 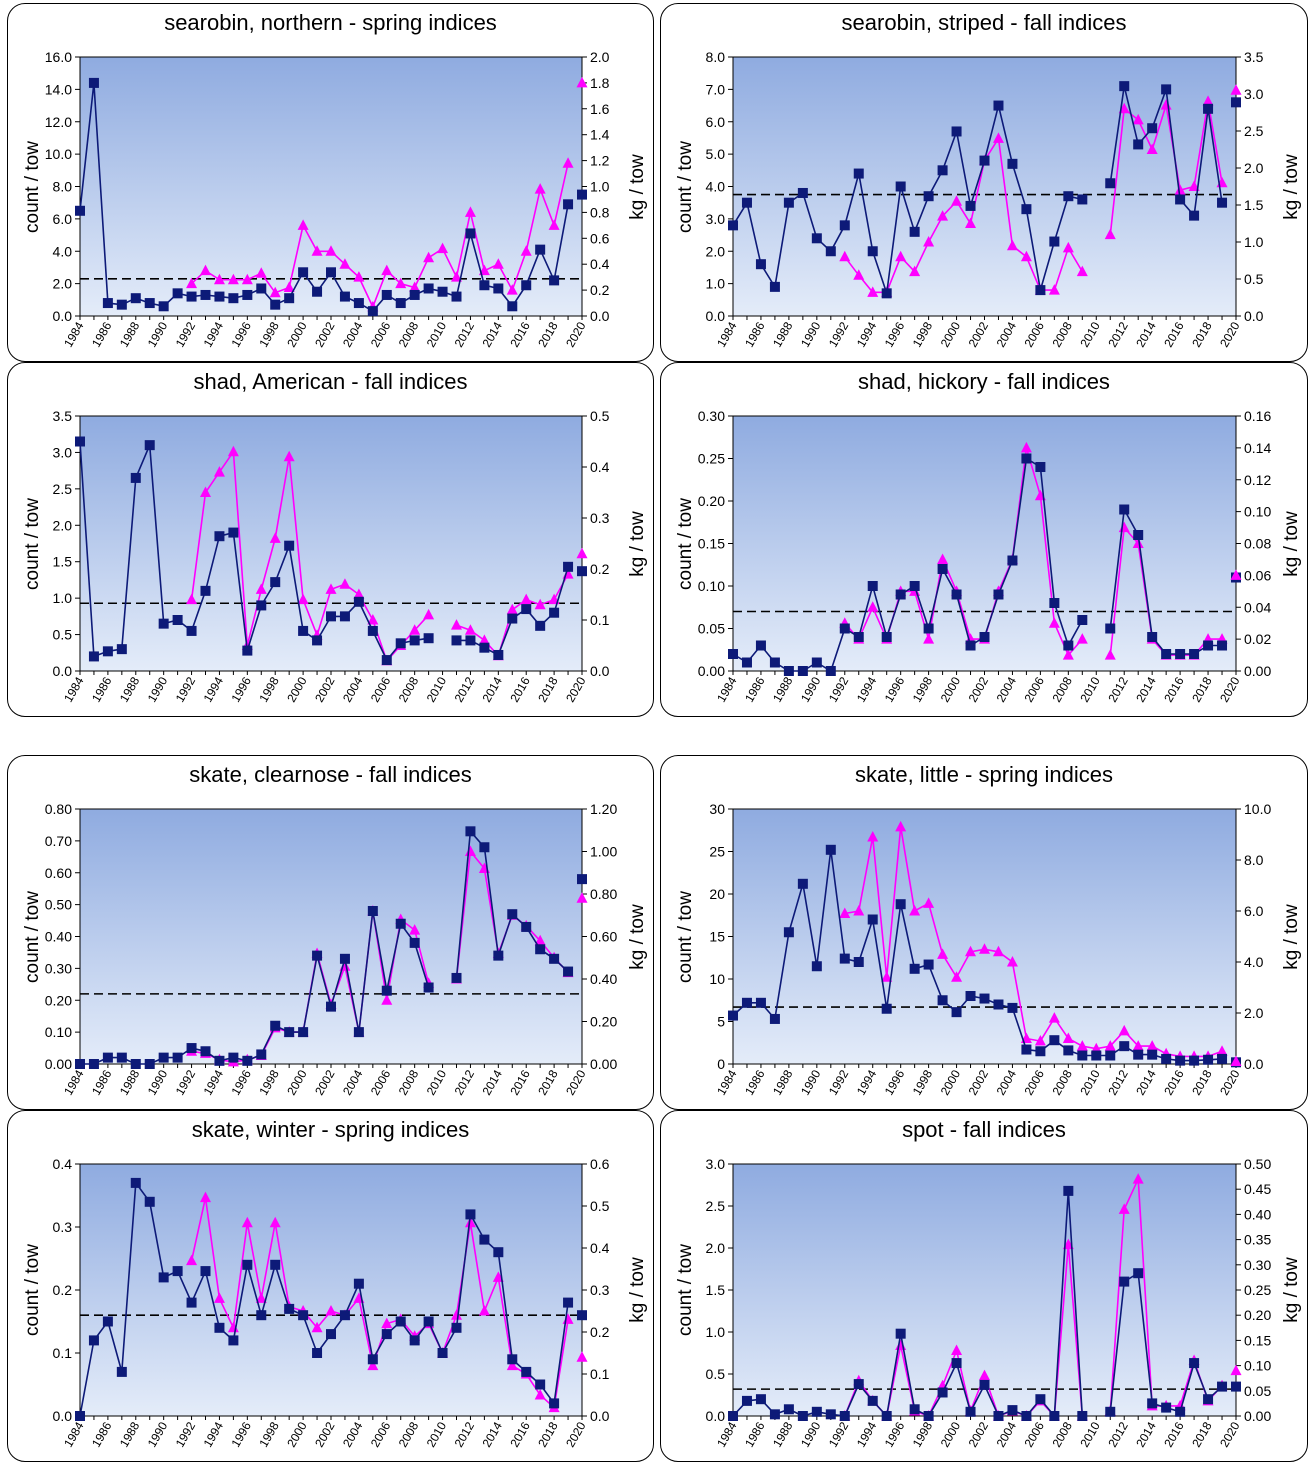 I want to click on y2-tick-label: 0.06, so click(x=1257, y=575).